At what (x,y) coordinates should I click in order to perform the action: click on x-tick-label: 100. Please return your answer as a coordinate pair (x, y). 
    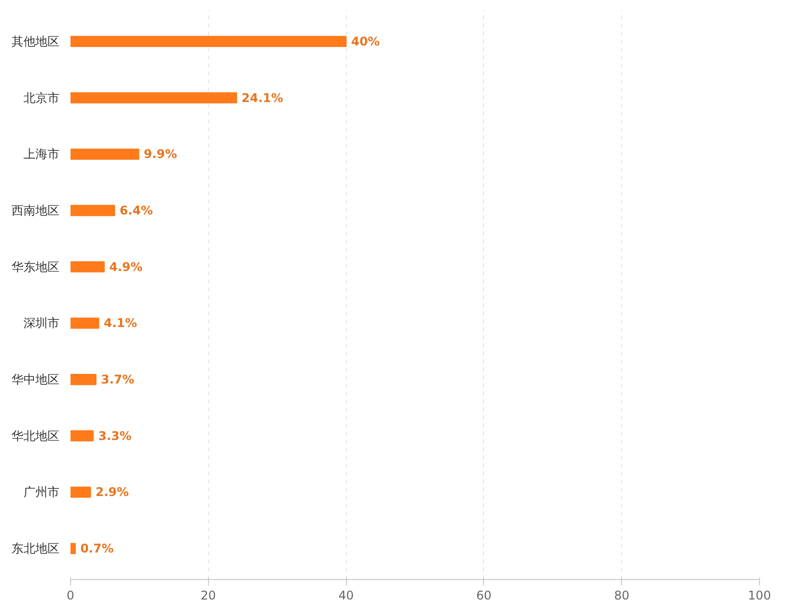
    Looking at the image, I should click on (759, 595).